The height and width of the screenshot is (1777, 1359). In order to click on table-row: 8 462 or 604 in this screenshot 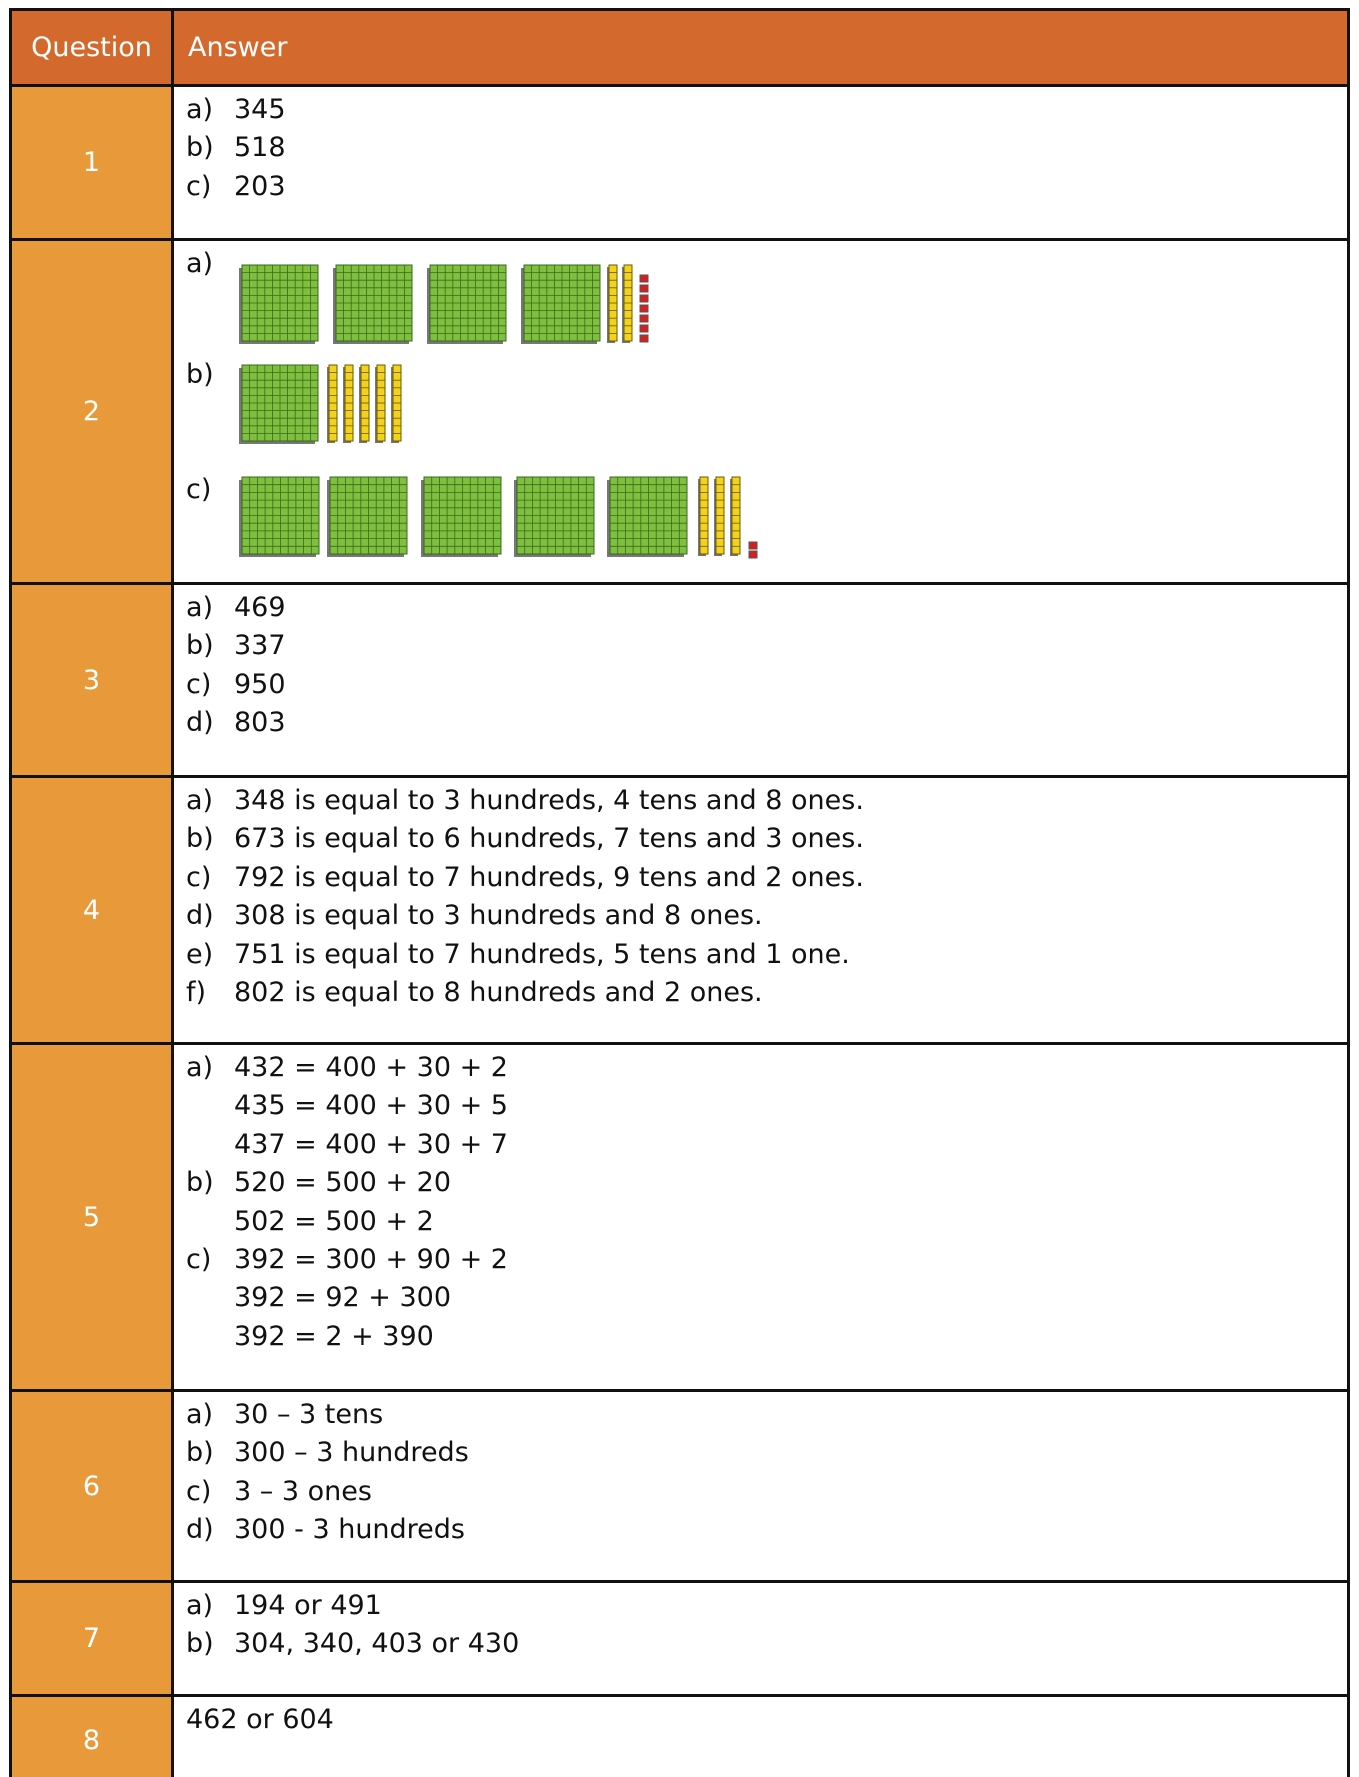, I will do `click(679, 1737)`.